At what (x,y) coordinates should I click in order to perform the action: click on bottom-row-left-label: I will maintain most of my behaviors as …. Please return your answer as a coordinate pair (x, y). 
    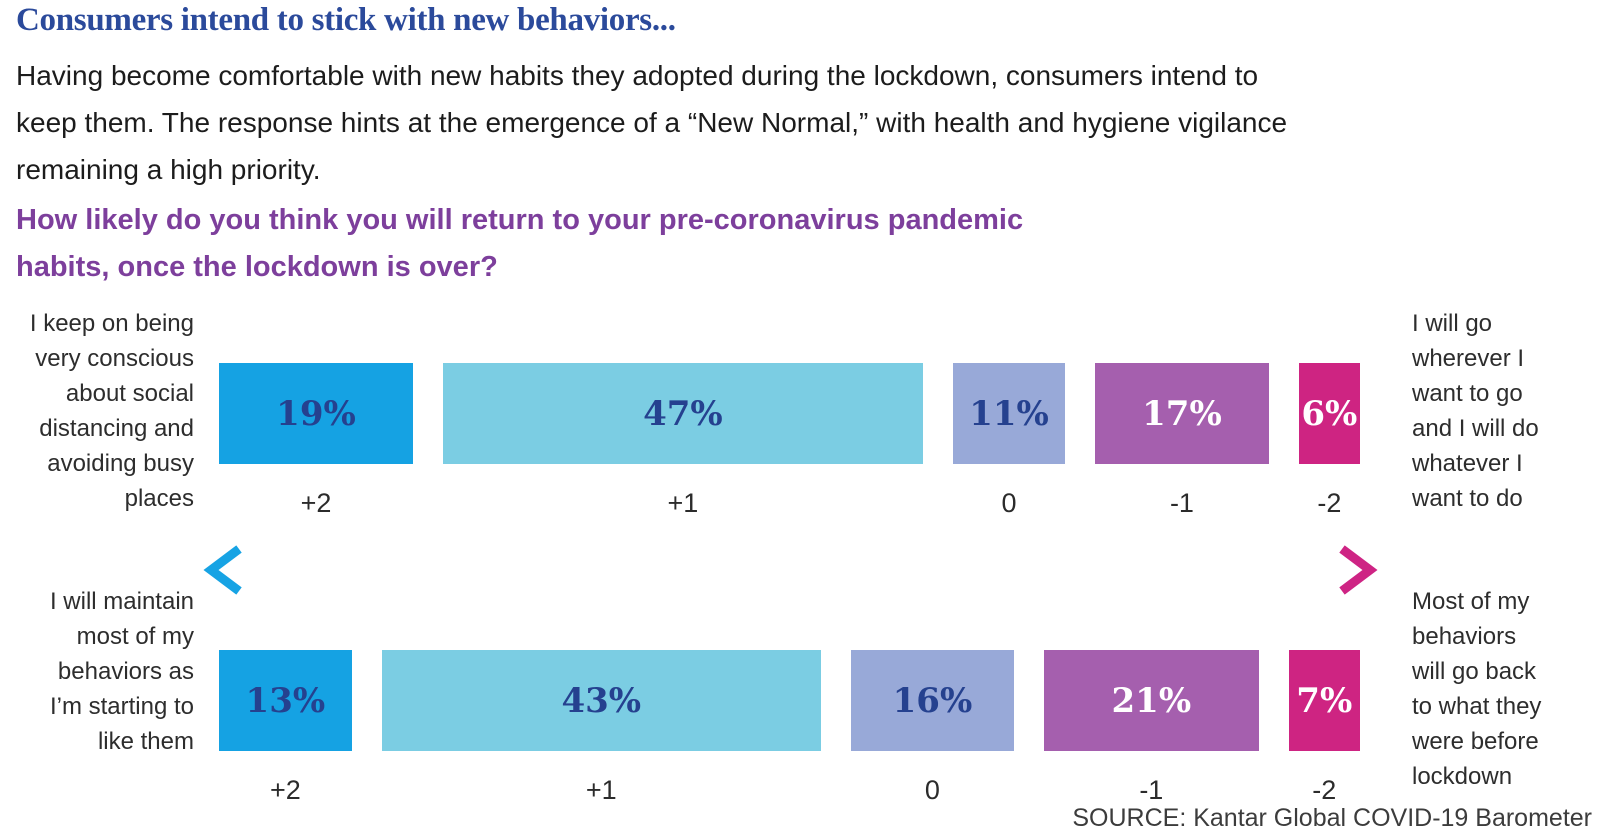
    Looking at the image, I should click on (121, 671).